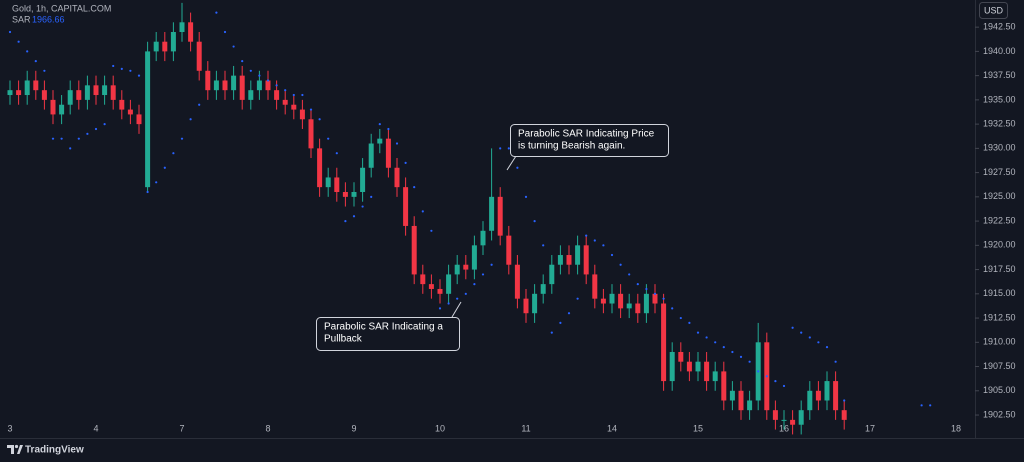 This screenshot has width=1024, height=462. What do you see at coordinates (999, 51) in the screenshot?
I see `y-tick-label: 1940.00` at bounding box center [999, 51].